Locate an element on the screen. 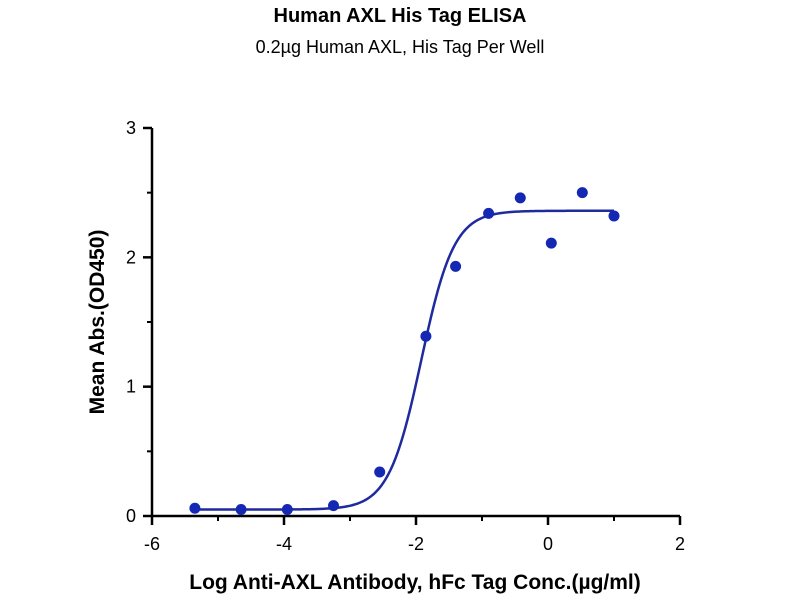  chart-title: Human AXL His Tag ELISA is located at coordinates (400, 16).